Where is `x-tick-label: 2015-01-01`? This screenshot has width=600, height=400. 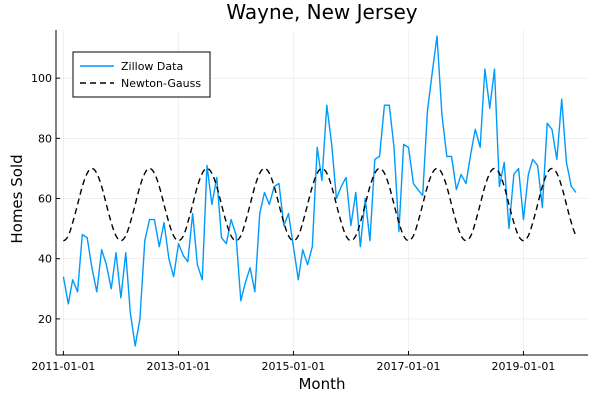
x-tick-label: 2015-01-01 is located at coordinates (293, 366).